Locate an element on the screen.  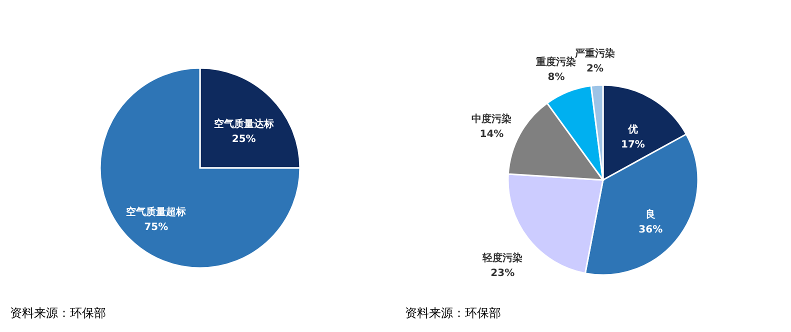
data-label: 75% is located at coordinates (156, 227).